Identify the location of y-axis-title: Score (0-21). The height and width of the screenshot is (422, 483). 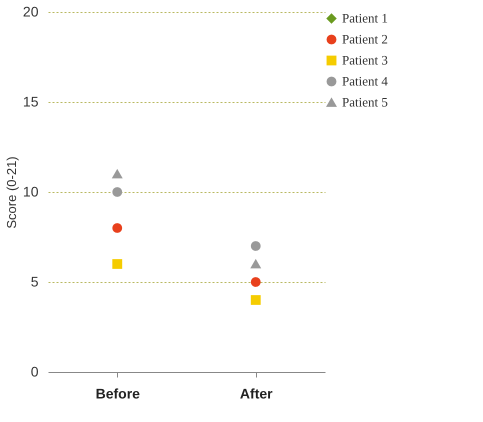
(11, 192).